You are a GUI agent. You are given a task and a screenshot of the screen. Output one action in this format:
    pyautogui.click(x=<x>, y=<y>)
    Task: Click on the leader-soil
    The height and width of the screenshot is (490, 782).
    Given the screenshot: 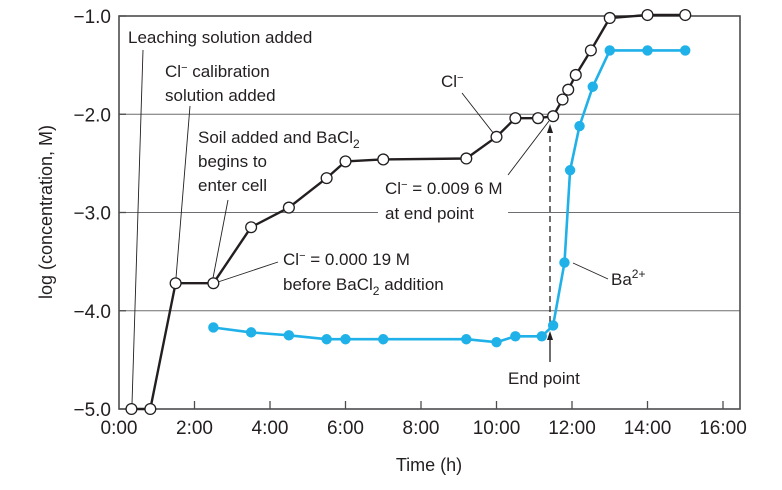 What is the action you would take?
    pyautogui.click(x=220, y=239)
    